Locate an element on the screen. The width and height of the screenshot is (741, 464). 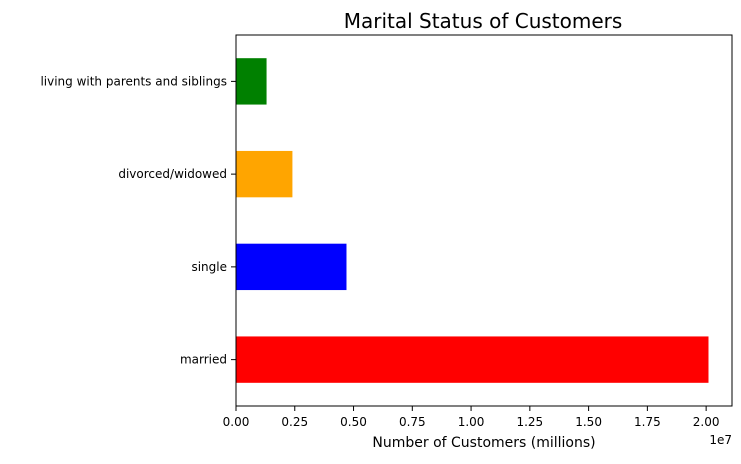
x-tick-label: 0.25 is located at coordinates (294, 422).